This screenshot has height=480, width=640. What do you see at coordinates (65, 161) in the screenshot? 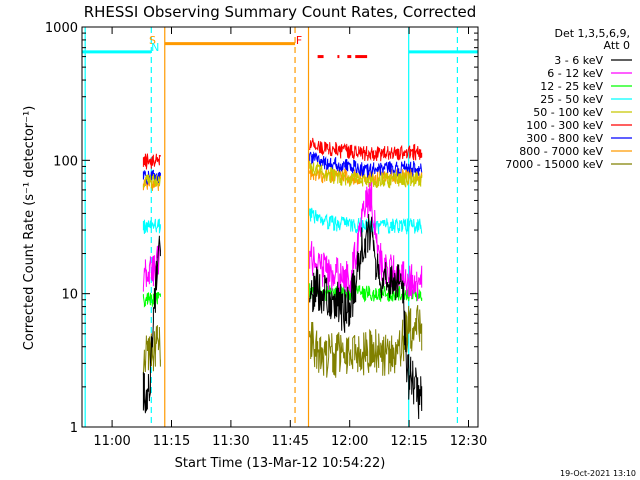
I see `y-tick-label: 100` at bounding box center [65, 161].